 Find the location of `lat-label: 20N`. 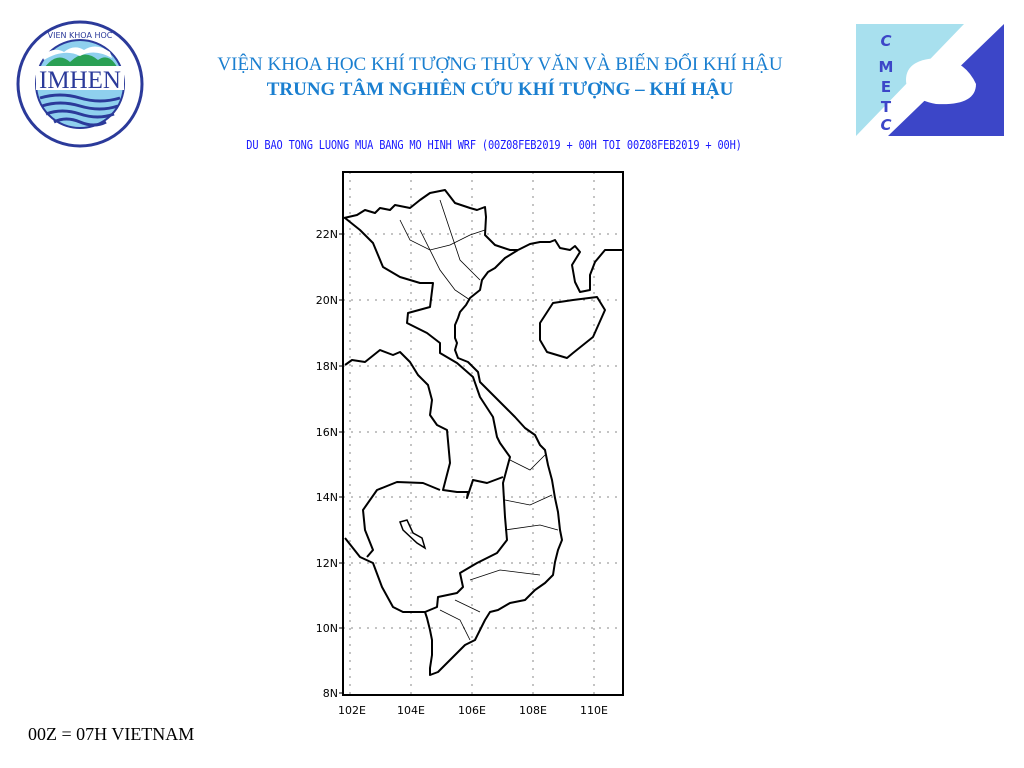

lat-label: 20N is located at coordinates (327, 300).